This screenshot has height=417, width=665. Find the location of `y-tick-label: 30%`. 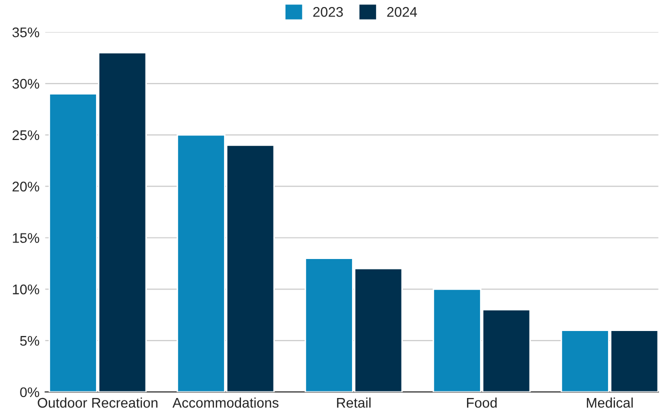

y-tick-label: 30% is located at coordinates (26, 83).